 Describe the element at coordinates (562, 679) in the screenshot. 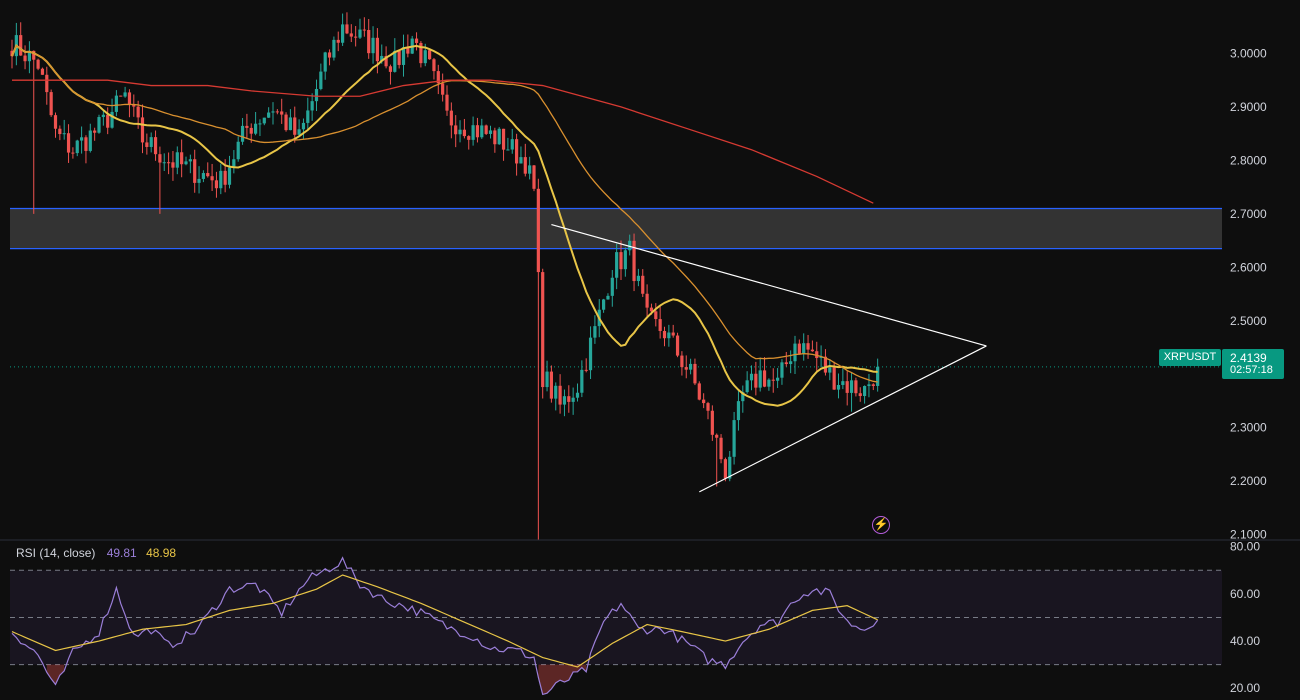

I see `rsi-oversold-fill` at that location.